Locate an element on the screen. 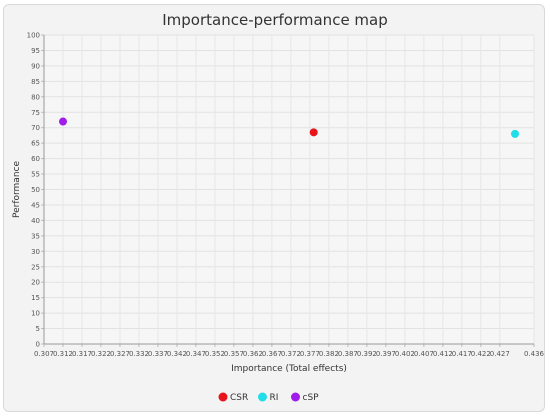 The image size is (550, 416). x-tick-label: 0.347 is located at coordinates (196, 354).